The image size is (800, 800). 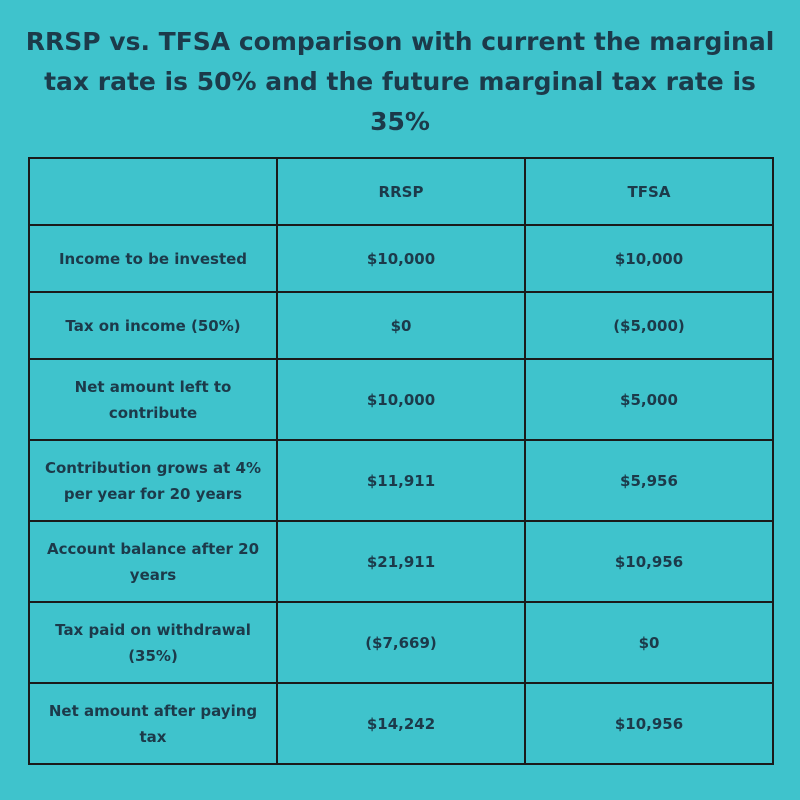 What do you see at coordinates (649, 191) in the screenshot?
I see `header-tfsa: TFSA` at bounding box center [649, 191].